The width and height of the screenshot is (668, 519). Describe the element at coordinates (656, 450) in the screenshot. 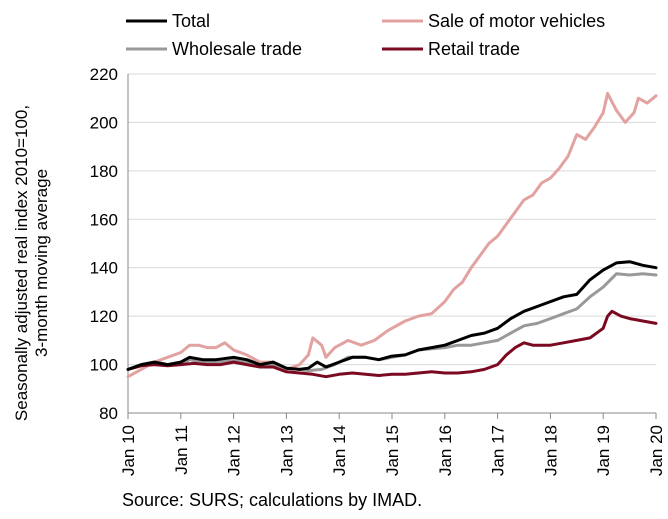

I see `x-tick-label-10: Jan 20` at that location.